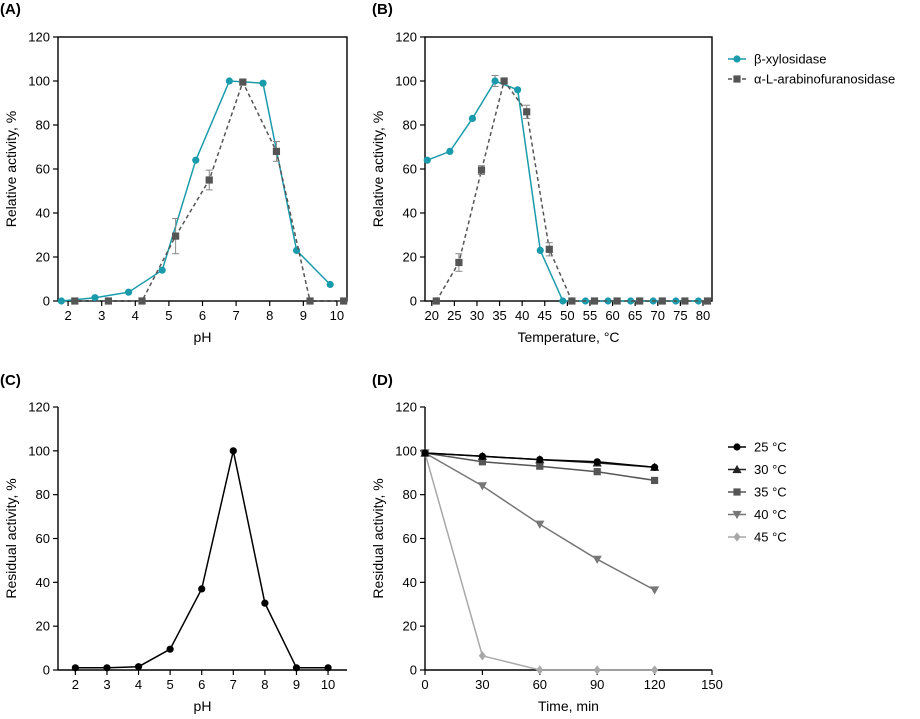  Describe the element at coordinates (378, 169) in the screenshot. I see `panel-b-y-axis-title: Relative activity, %` at that location.